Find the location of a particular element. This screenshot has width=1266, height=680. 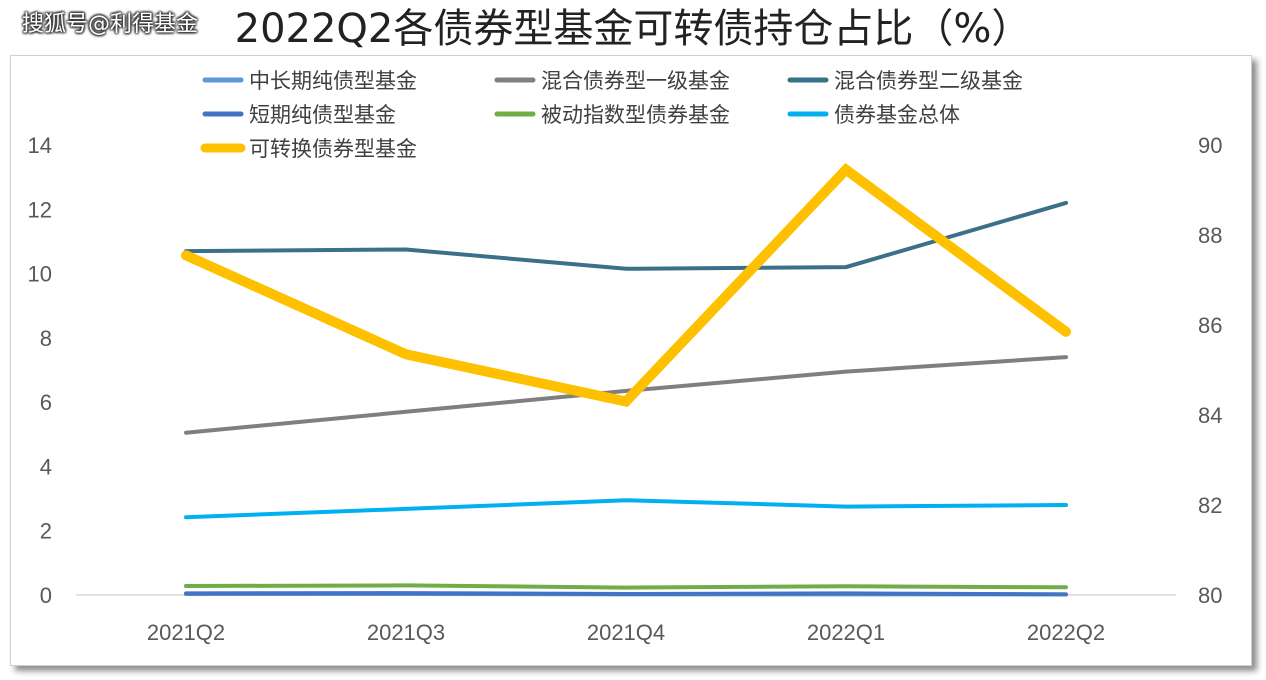

legend-label: 债券基金总体 is located at coordinates (897, 115).